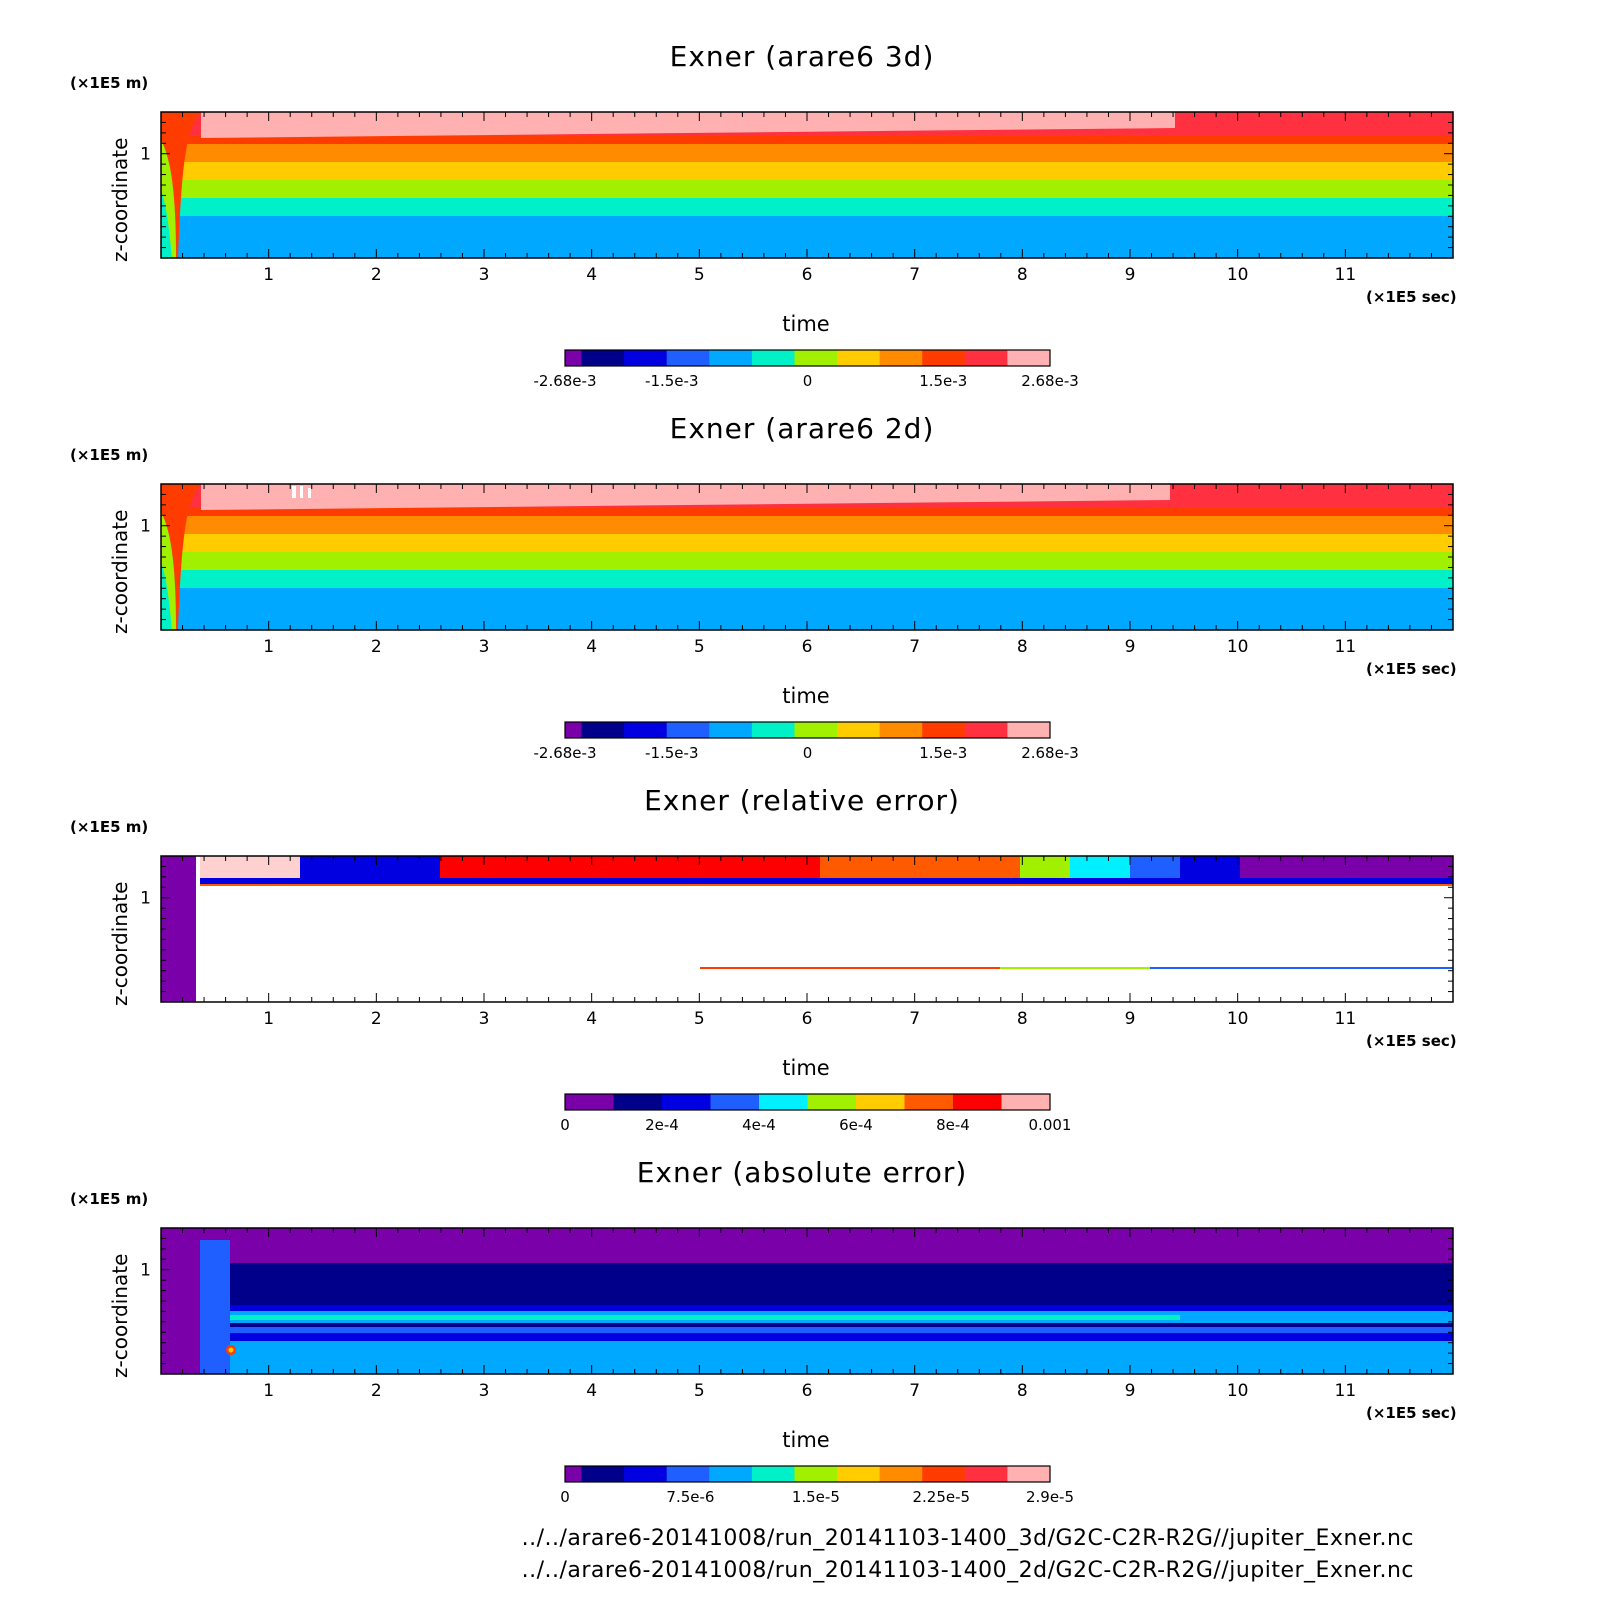  I want to click on panel-3-field, so click(807, 929).